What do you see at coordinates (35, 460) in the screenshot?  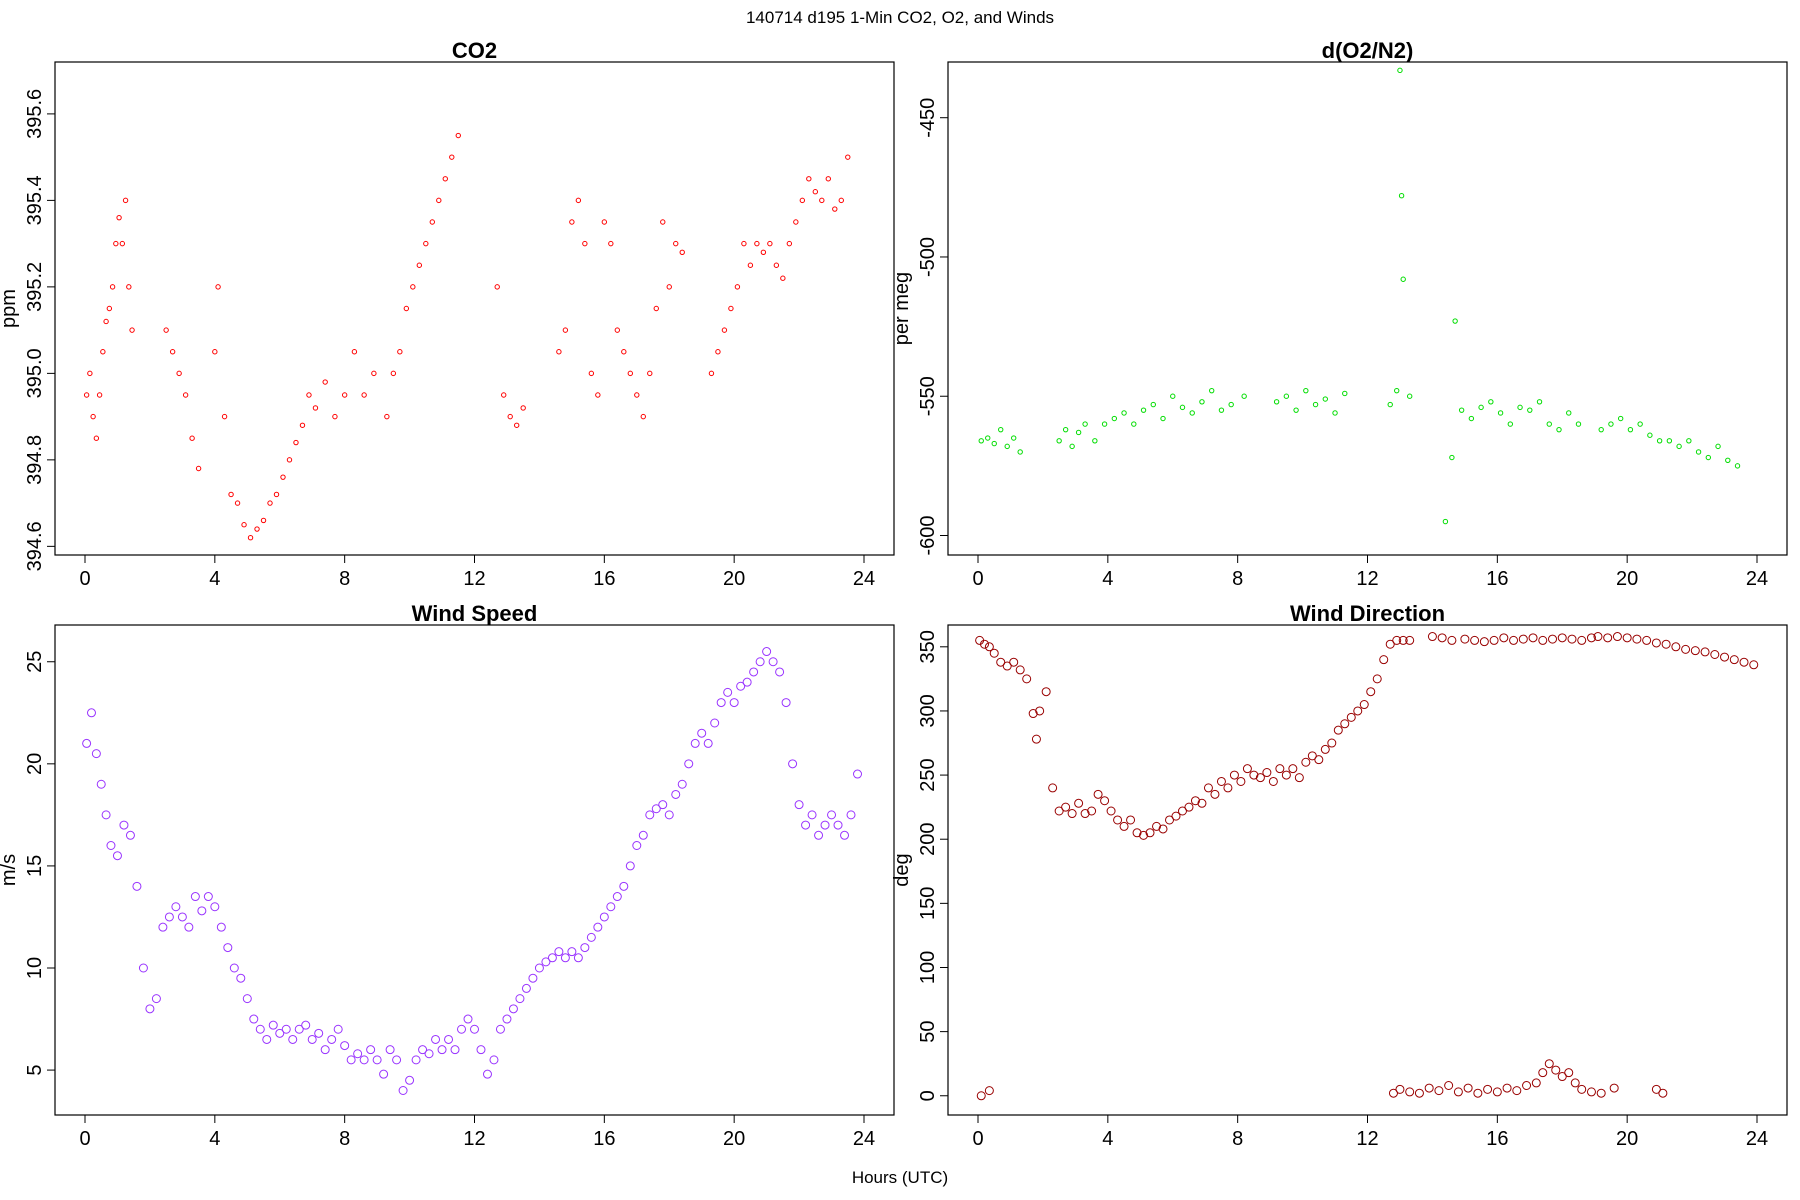 I see `y-tick-label: 394.8` at bounding box center [35, 460].